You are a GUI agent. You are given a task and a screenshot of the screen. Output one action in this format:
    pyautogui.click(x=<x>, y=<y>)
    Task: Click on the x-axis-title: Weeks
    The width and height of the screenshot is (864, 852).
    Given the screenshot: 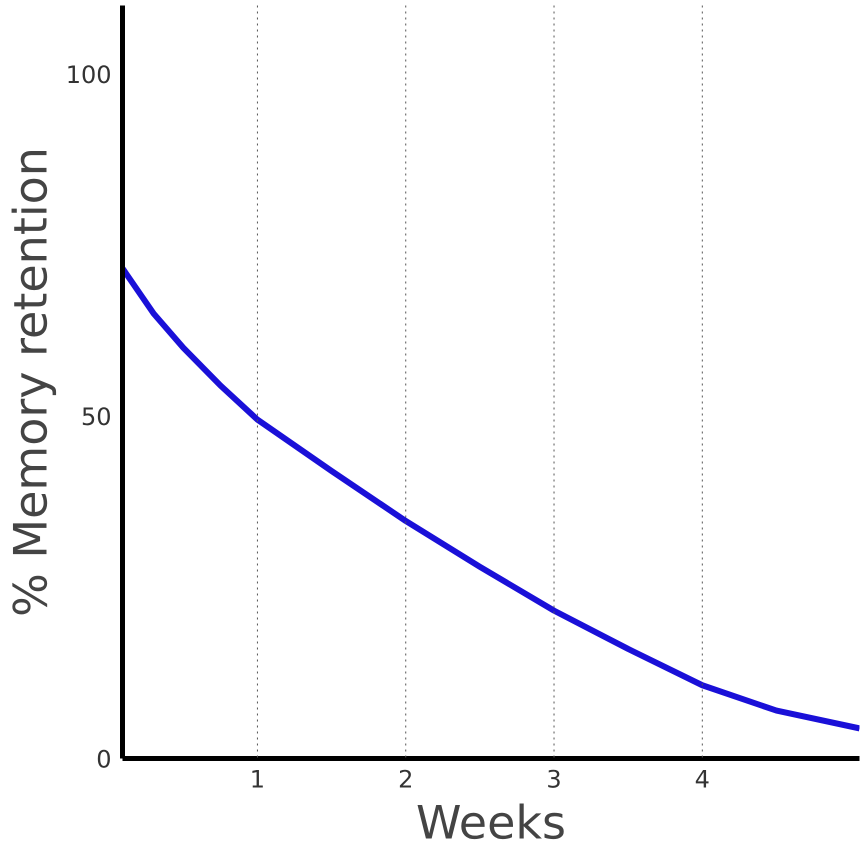 What is the action you would take?
    pyautogui.click(x=491, y=823)
    